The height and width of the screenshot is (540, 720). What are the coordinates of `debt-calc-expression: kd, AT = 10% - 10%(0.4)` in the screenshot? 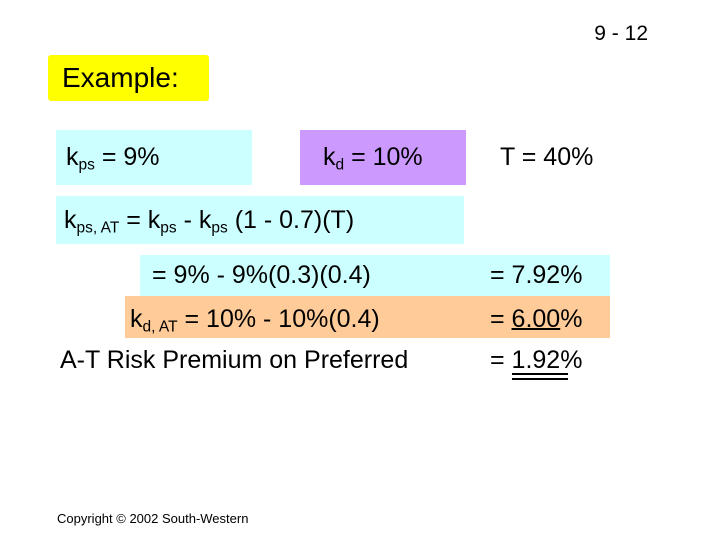 It's located at (255, 320).